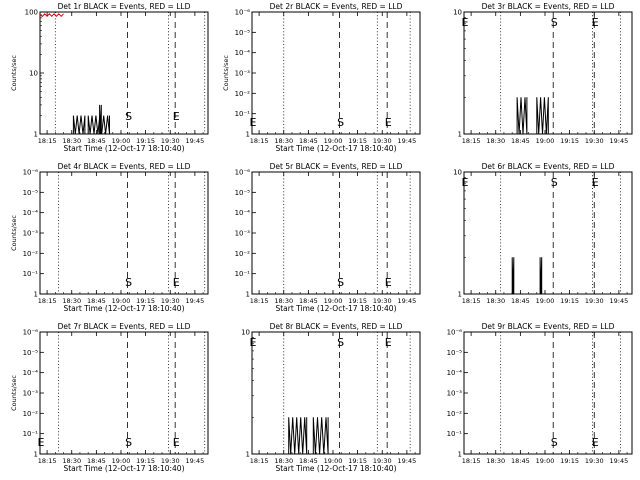 Image resolution: width=640 pixels, height=480 pixels. What do you see at coordinates (336, 166) in the screenshot?
I see `panel-title: Det 5r BLACK = Events, RED = LLD` at bounding box center [336, 166].